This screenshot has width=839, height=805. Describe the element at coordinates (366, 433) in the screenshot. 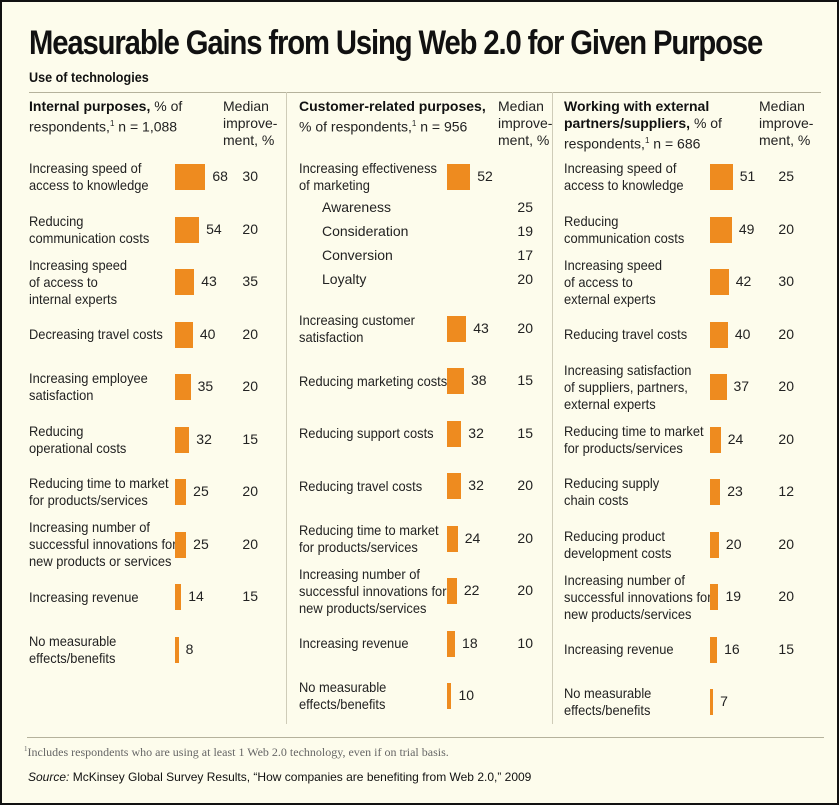

I see `row-label: Reducing support costs` at that location.